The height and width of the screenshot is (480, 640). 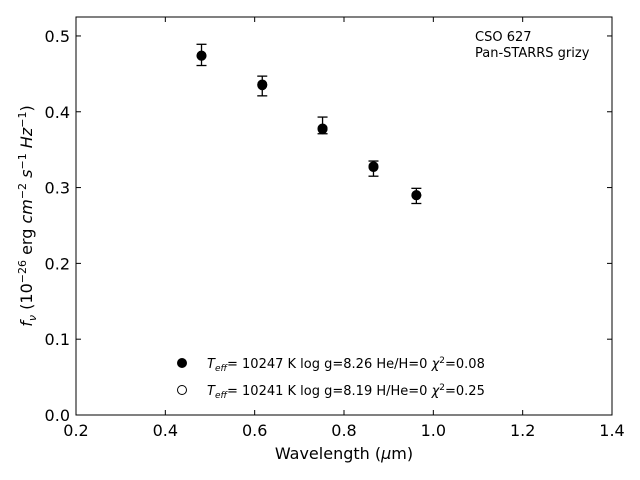 I want to click on annotation-object-name: CSO 627, so click(x=503, y=37).